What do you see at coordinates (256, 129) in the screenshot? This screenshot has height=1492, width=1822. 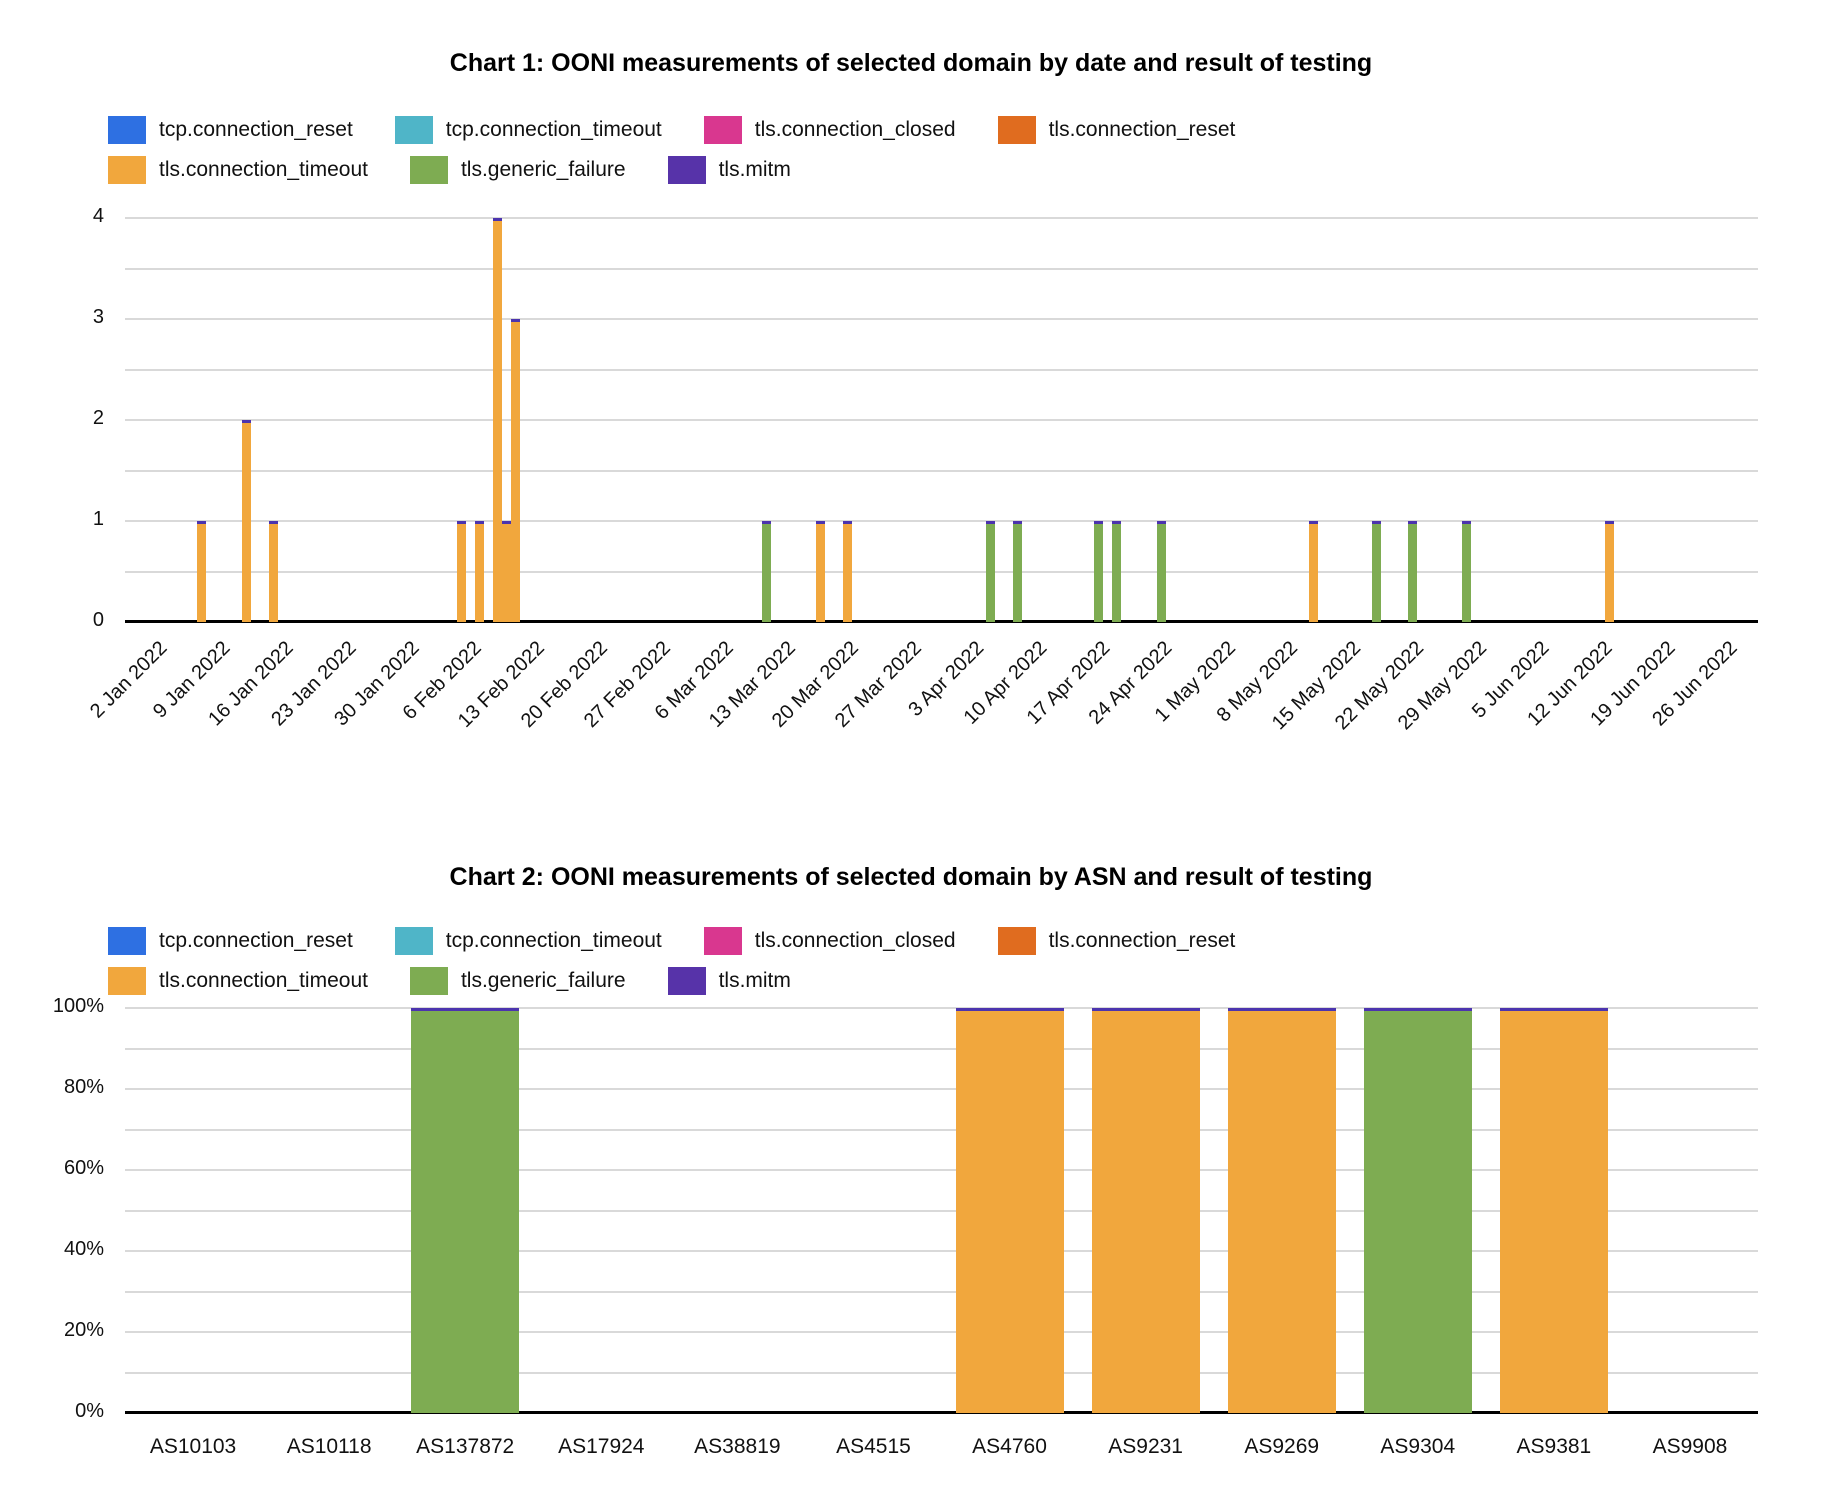 I see `legend-label: tcp.connection_reset` at bounding box center [256, 129].